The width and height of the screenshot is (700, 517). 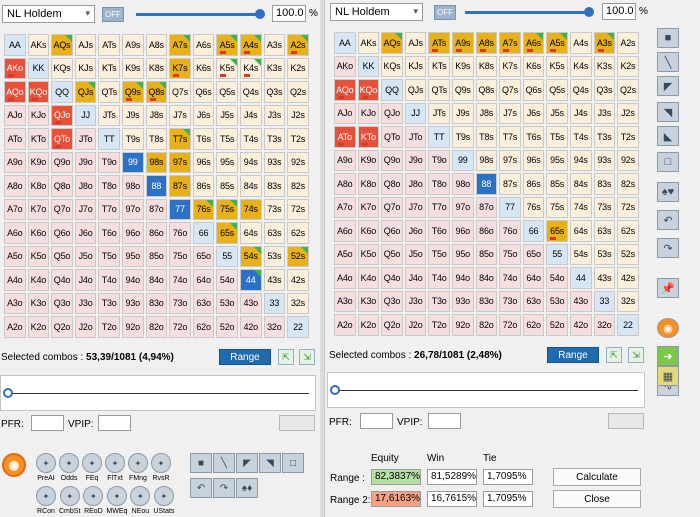 What do you see at coordinates (462, 207) in the screenshot?
I see `hand-cell-97o: 97o` at bounding box center [462, 207].